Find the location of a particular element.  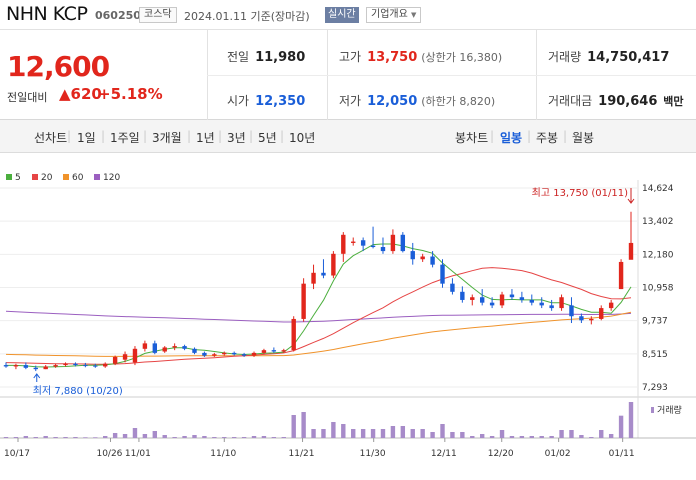

candle-chart-label: 봉차트 is located at coordinates (472, 138).